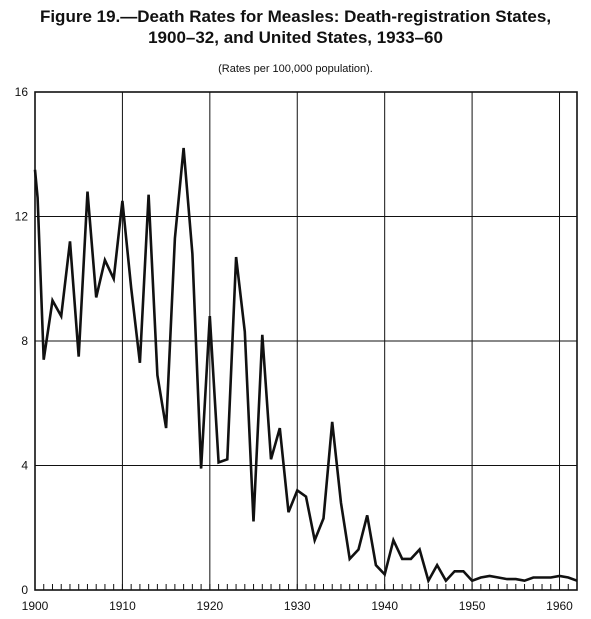  What do you see at coordinates (22, 217) in the screenshot?
I see `y-tick-label: 12` at bounding box center [22, 217].